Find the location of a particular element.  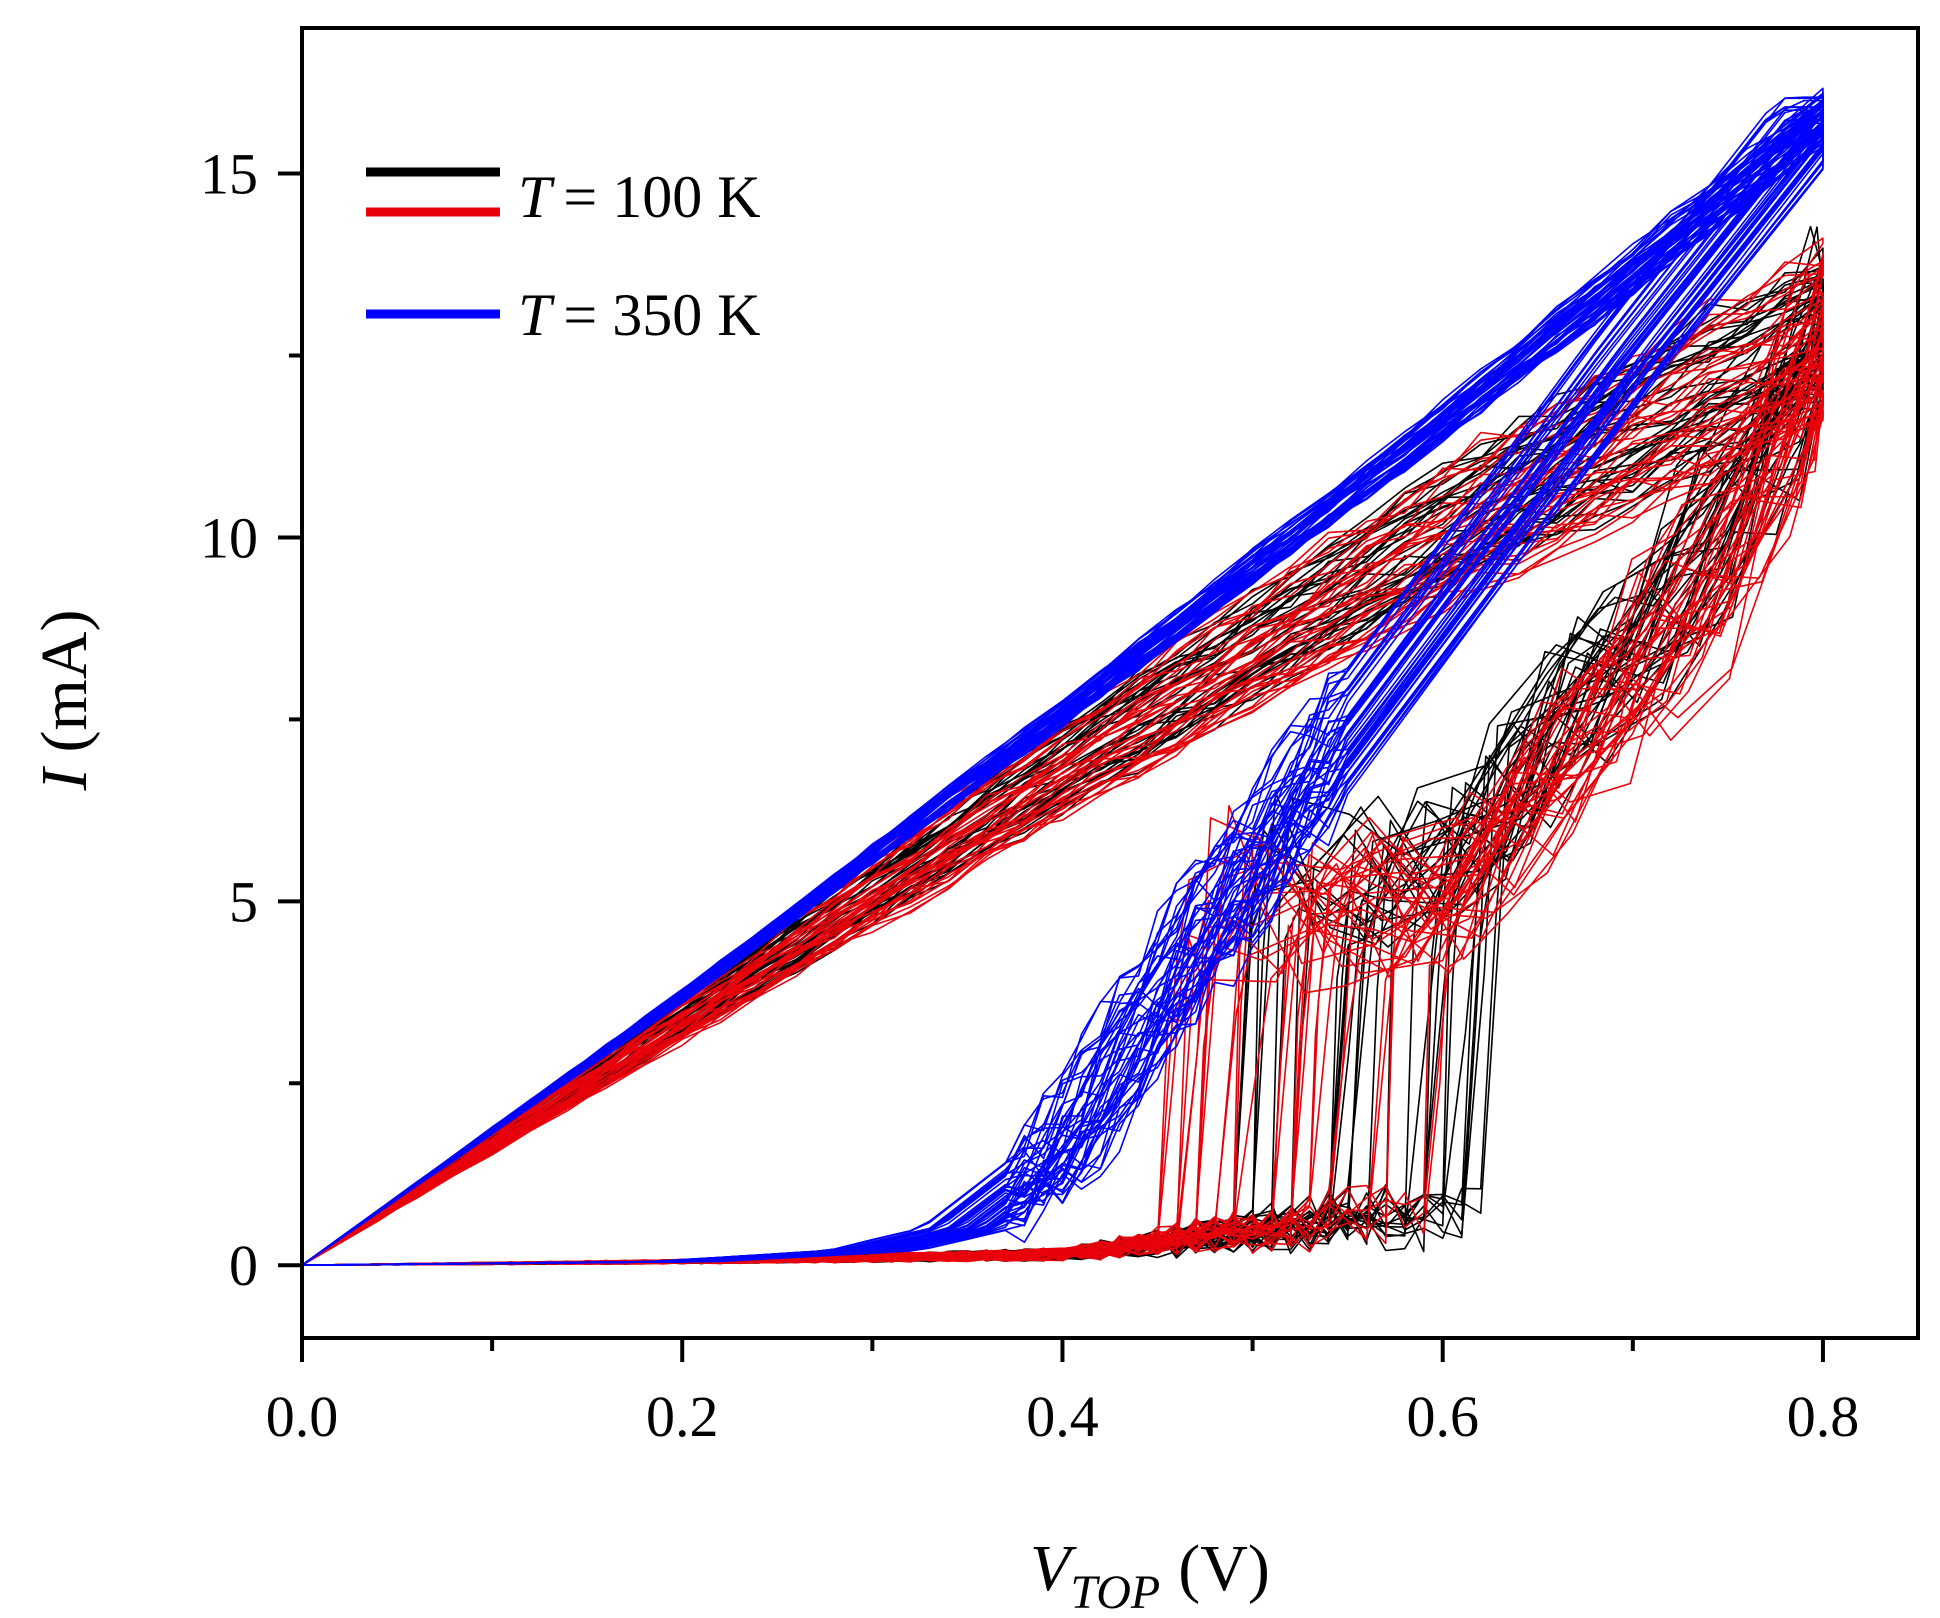

legend: T = 100 K T = 350 K is located at coordinates (563, 256).